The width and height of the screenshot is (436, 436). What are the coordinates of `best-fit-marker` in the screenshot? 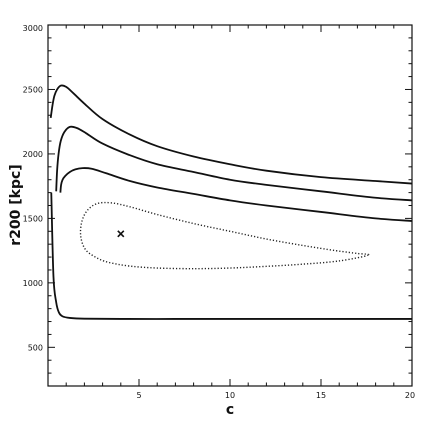 It's located at (121, 234).